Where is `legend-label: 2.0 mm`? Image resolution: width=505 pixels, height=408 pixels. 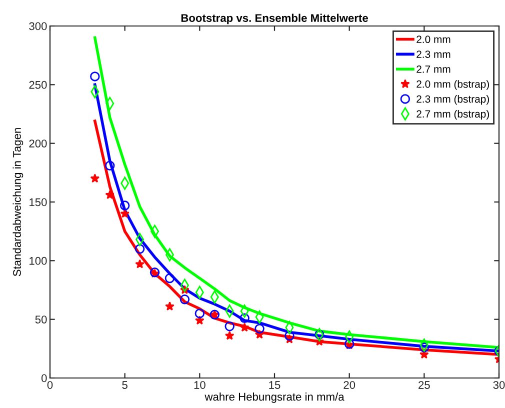
legend-label: 2.0 mm is located at coordinates (433, 40).